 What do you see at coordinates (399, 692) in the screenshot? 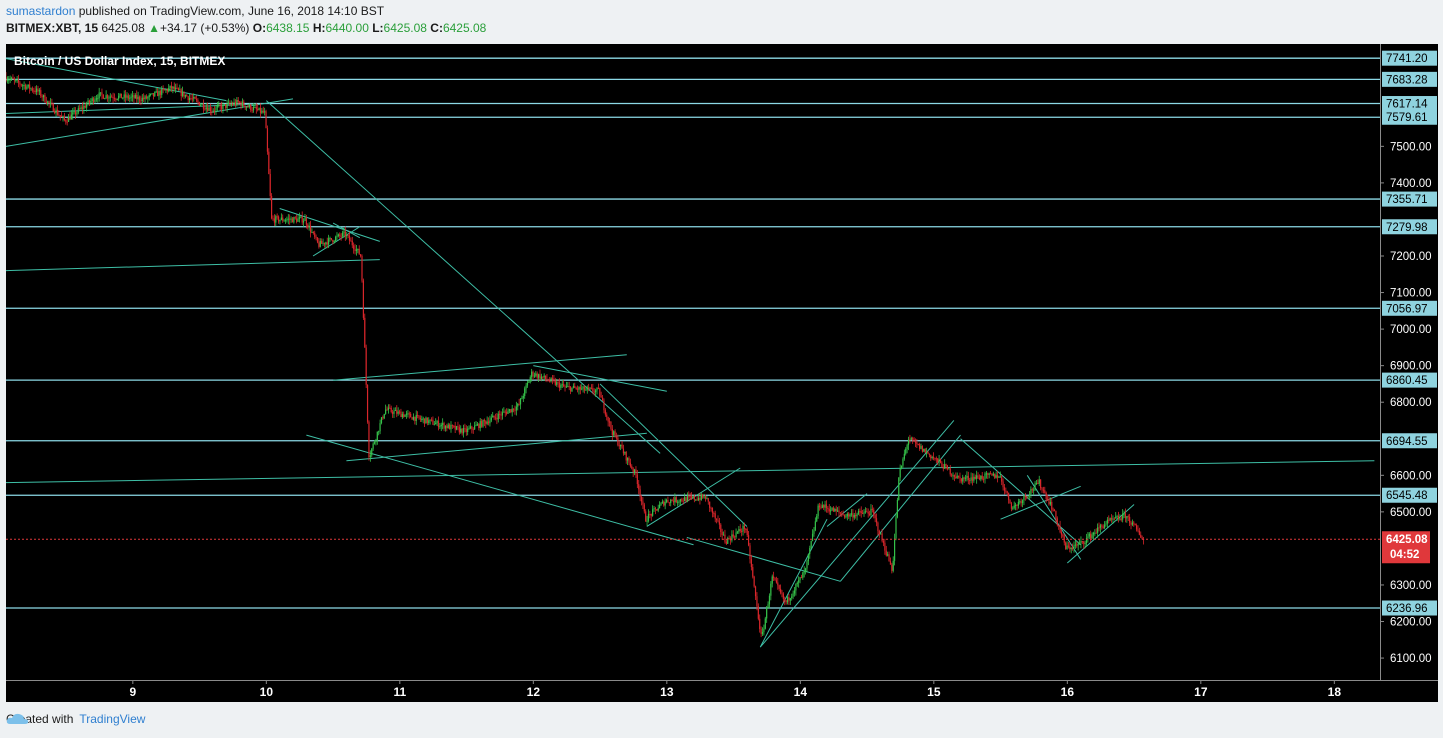
I see `x-tick-label: 11` at bounding box center [399, 692].